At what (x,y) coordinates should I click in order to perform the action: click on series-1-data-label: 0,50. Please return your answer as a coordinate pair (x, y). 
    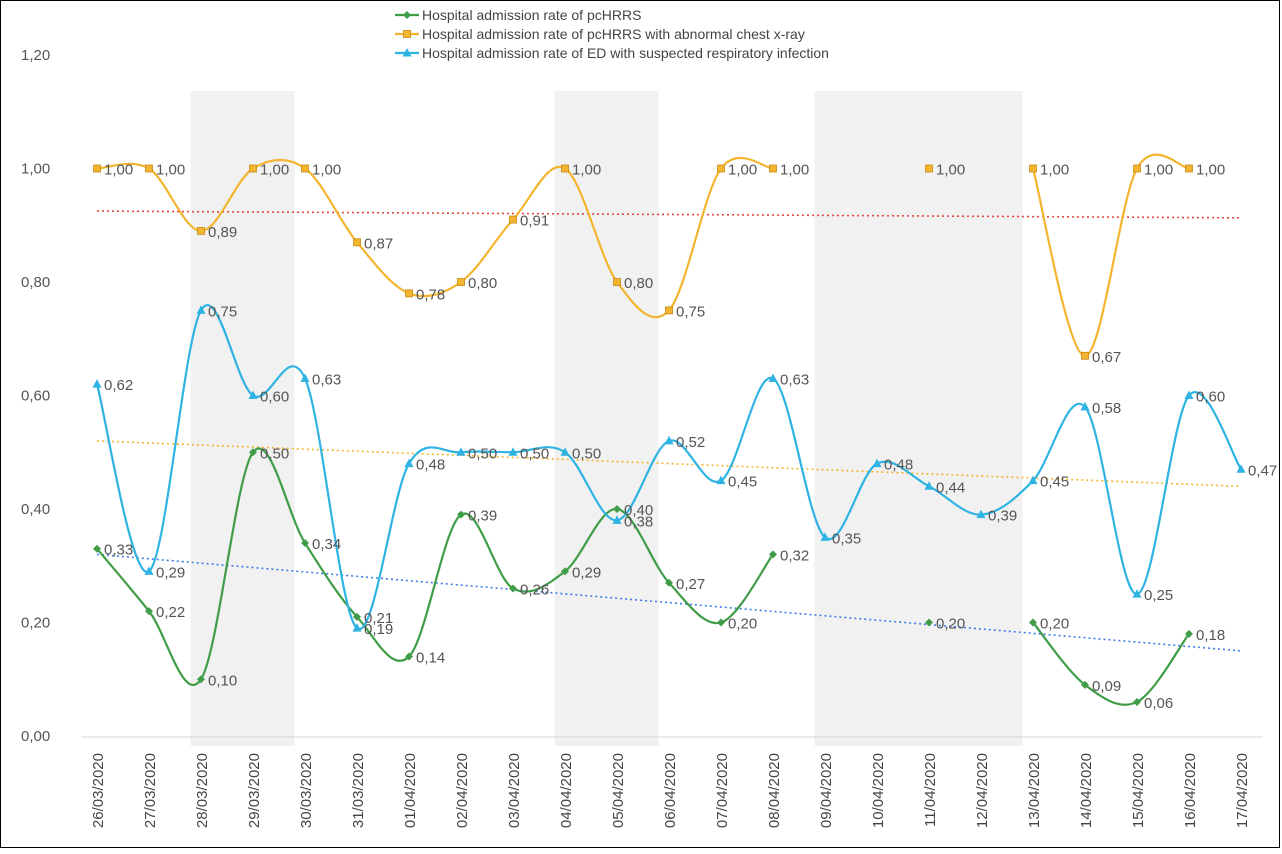
    Looking at the image, I should click on (274, 453).